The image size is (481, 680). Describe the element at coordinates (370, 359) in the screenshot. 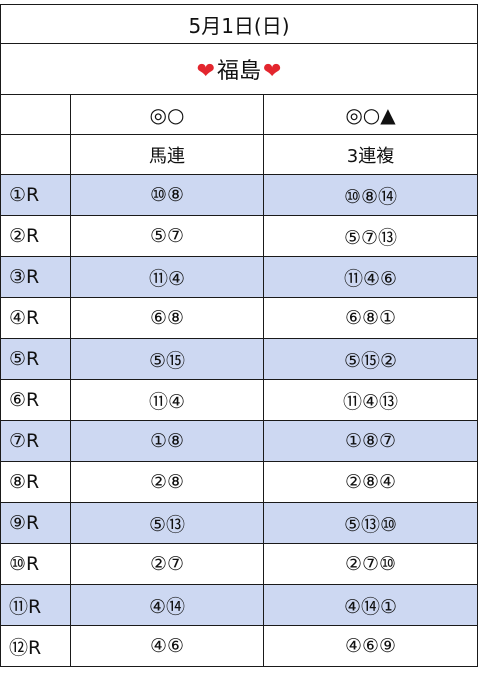

I see `sanrenpuku-picks-cell: ⑤⑮②` at that location.